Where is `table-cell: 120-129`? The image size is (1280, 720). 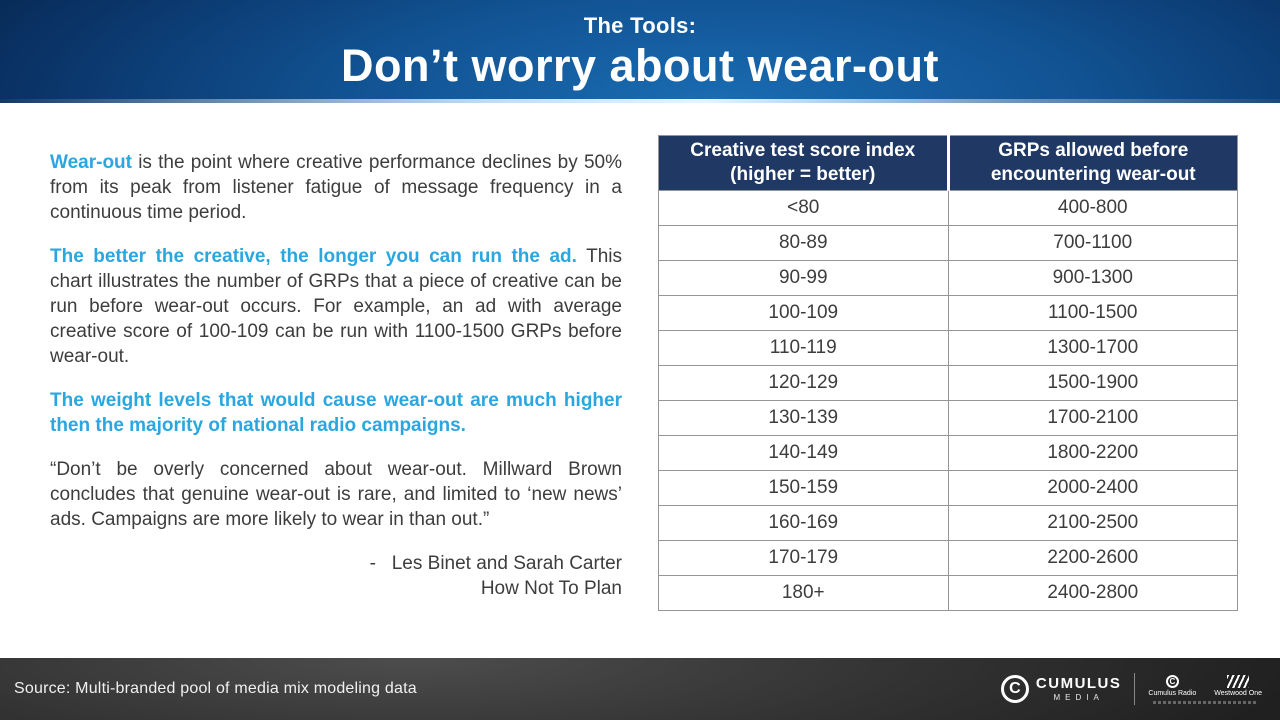
table-cell: 120-129 is located at coordinates (803, 383).